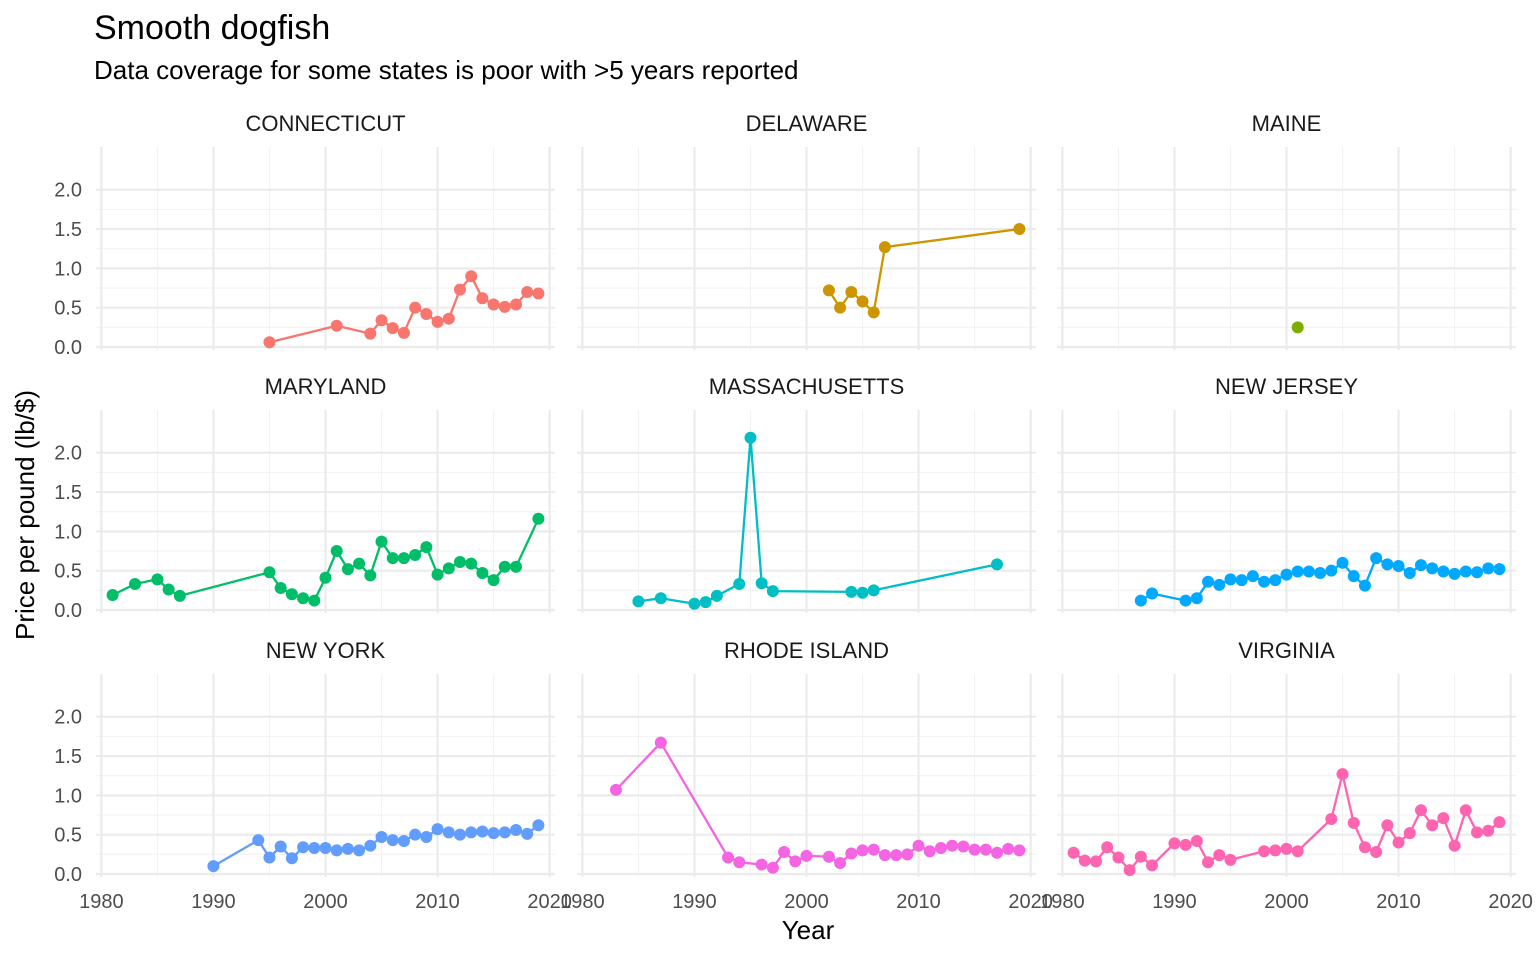  Describe the element at coordinates (326, 386) in the screenshot. I see `facet-strip-label: MARYLAND` at that location.